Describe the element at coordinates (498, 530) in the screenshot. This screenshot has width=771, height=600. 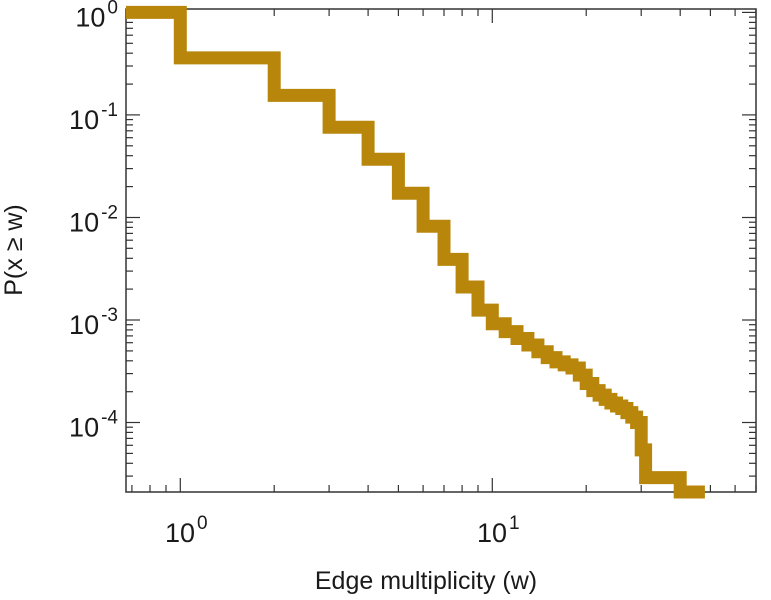
I see `x-tick-label: 10 1` at that location.